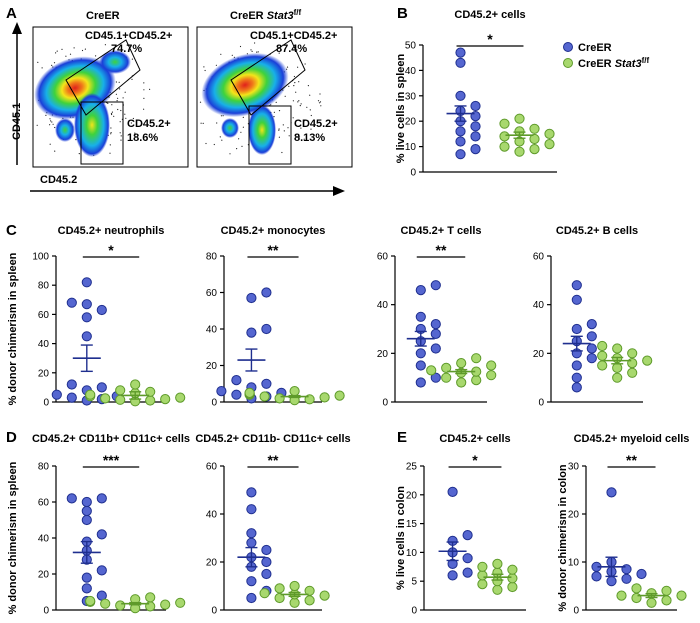 Image resolution: width=700 pixels, height=623 pixels. I want to click on y-arrow-head-icon, so click(17, 28).